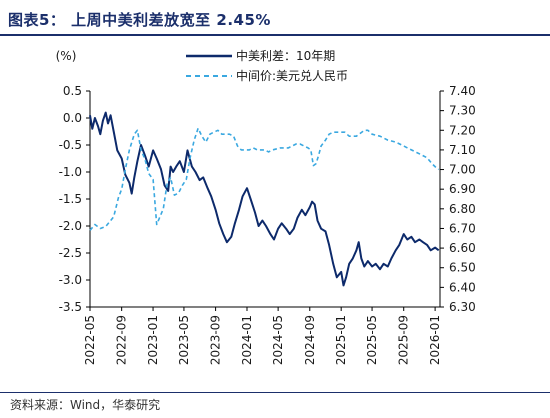 This screenshot has width=550, height=418. Describe the element at coordinates (462, 170) in the screenshot. I see `right-axis-tick-label: 7.00` at that location.